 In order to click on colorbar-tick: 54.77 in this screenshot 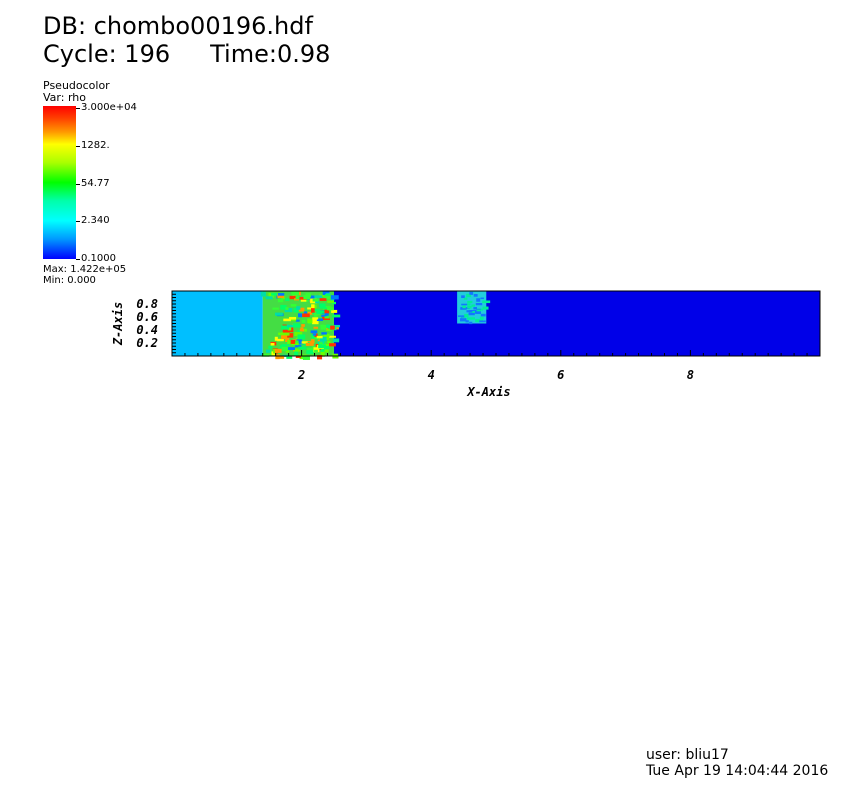, I will do `click(93, 183)`.